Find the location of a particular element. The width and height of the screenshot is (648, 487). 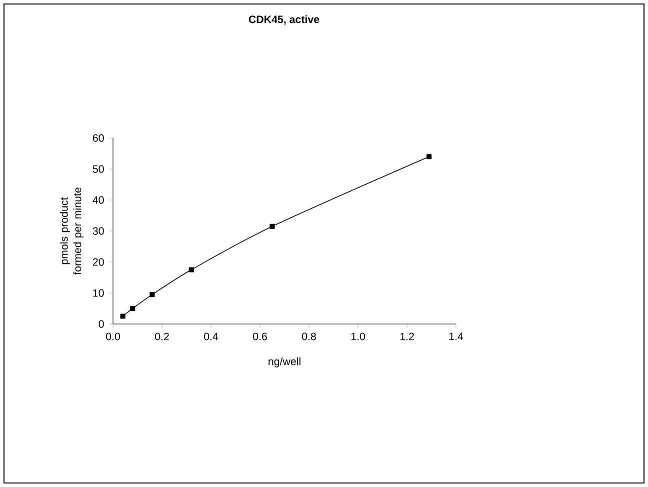

y-tick-label: 40 is located at coordinates (98, 200).